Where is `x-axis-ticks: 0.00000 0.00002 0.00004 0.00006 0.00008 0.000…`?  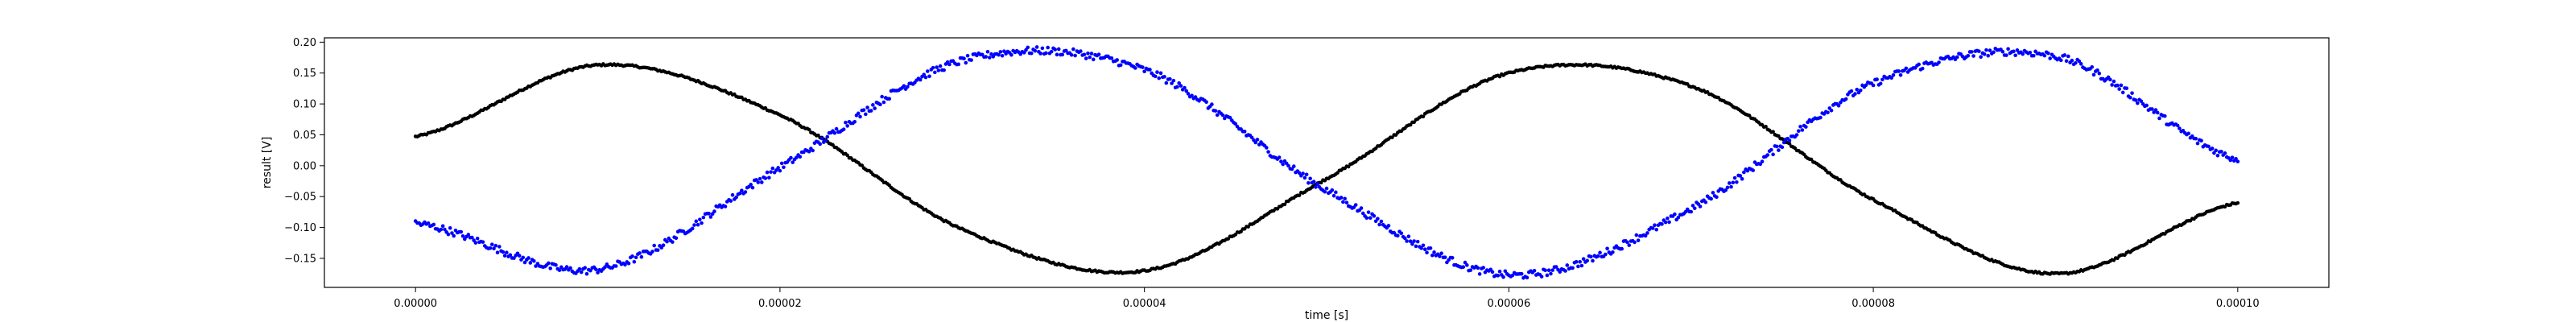 x-axis-ticks: 0.00000 0.00002 0.00004 0.00006 0.00008 0.000… is located at coordinates (1327, 298).